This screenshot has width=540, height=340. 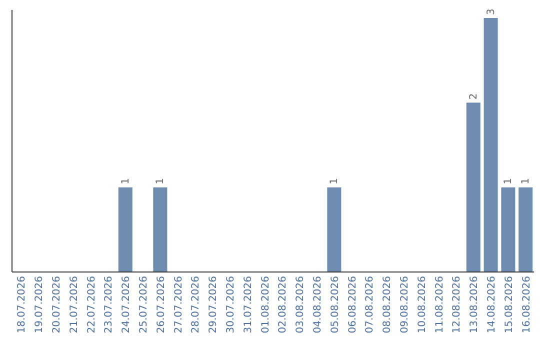 What do you see at coordinates (196, 305) in the screenshot?
I see `x-tick-label: 28.07.2026` at bounding box center [196, 305].